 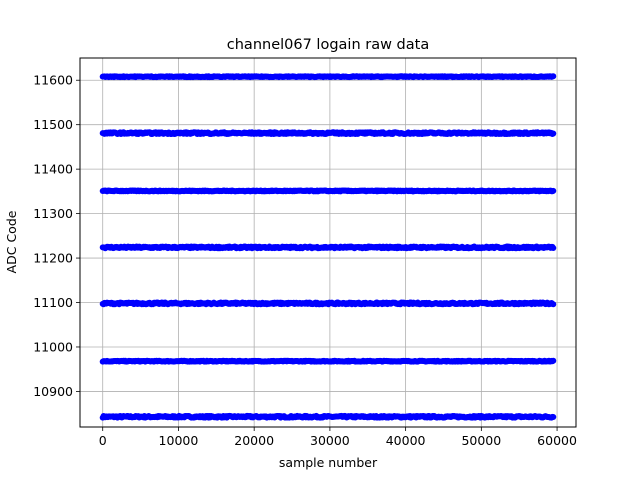 I want to click on chart-title: channel067 logain raw data, so click(x=328, y=45).